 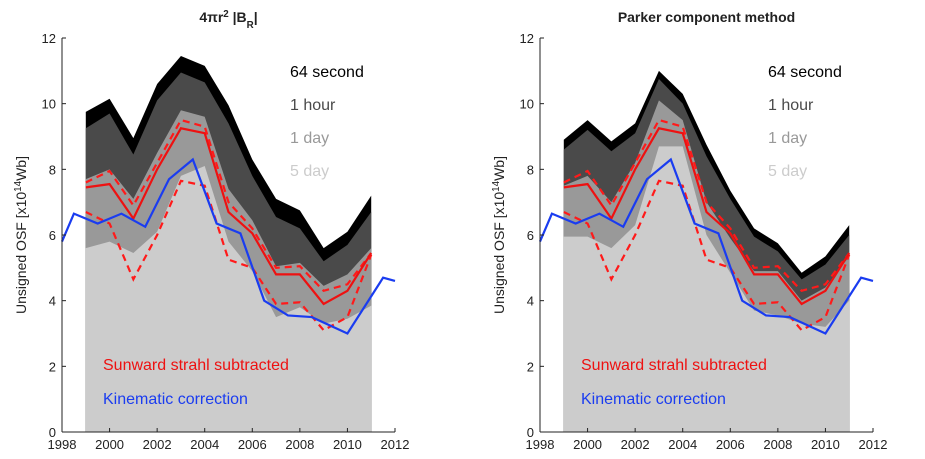 I want to click on text-part: |, so click(x=256, y=17).